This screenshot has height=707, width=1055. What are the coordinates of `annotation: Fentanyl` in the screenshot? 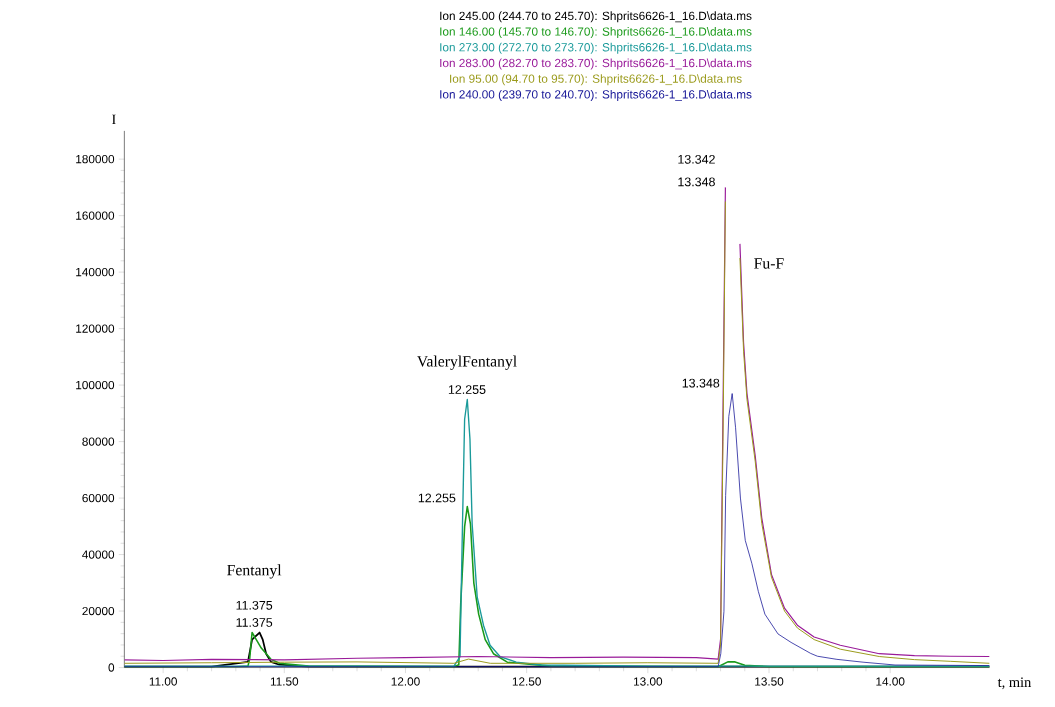 It's located at (254, 571).